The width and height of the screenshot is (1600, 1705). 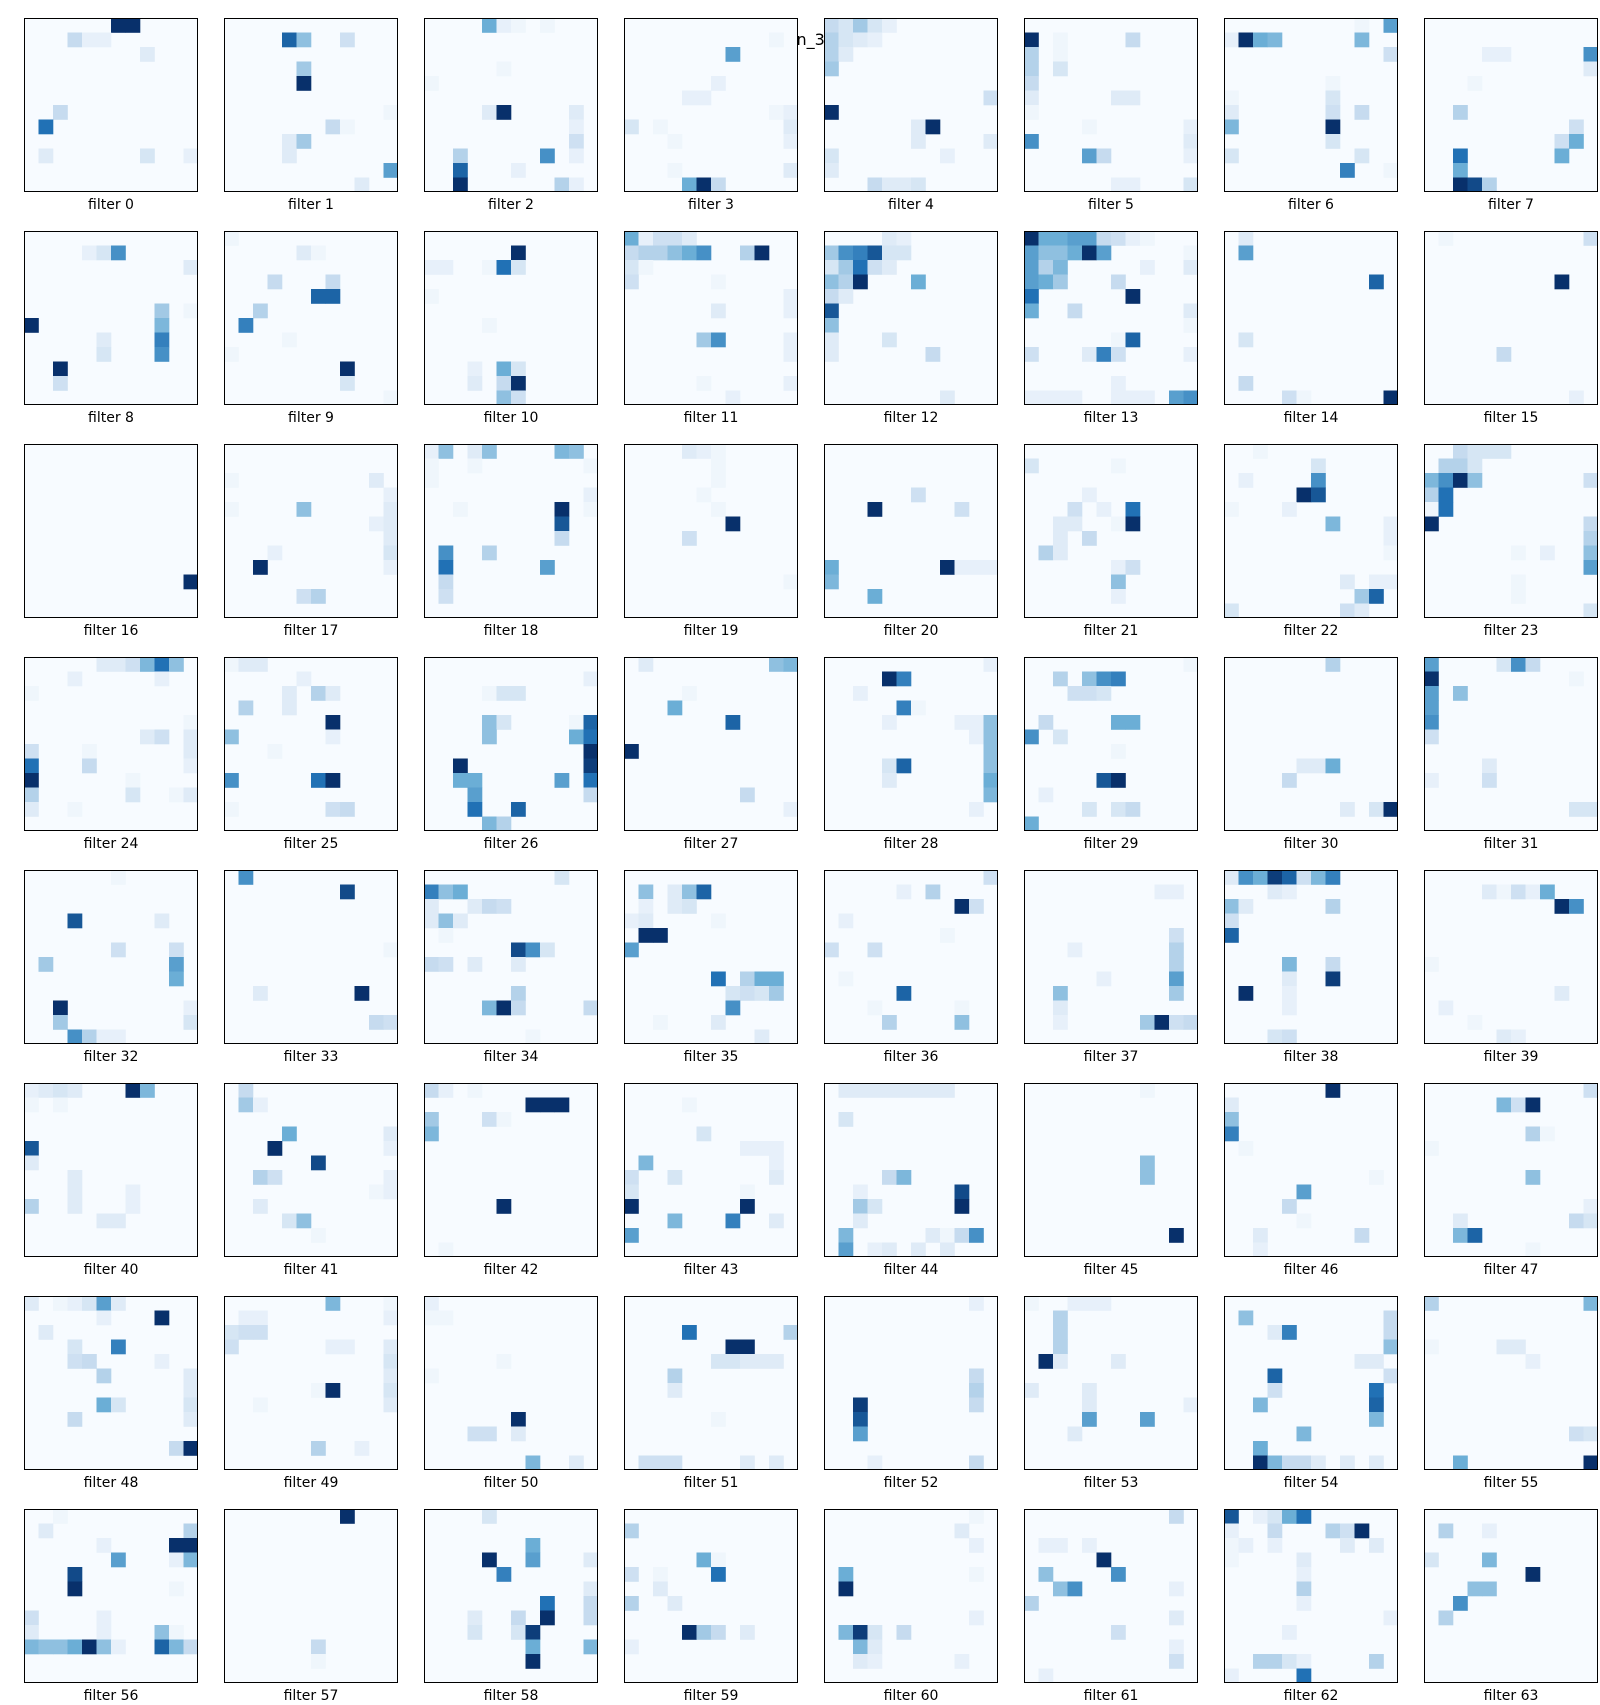 I want to click on filter-label: filter 37, so click(x=1111, y=1057).